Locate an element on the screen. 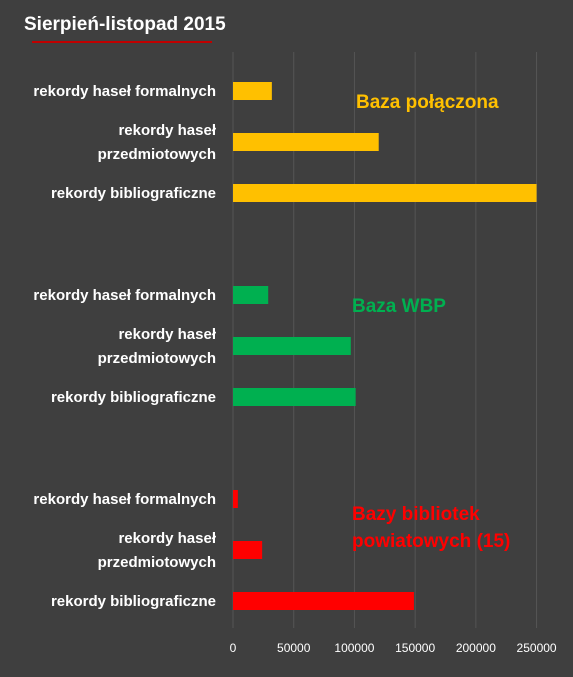 The image size is (573, 677). x-tick-label: 150000 is located at coordinates (415, 648).